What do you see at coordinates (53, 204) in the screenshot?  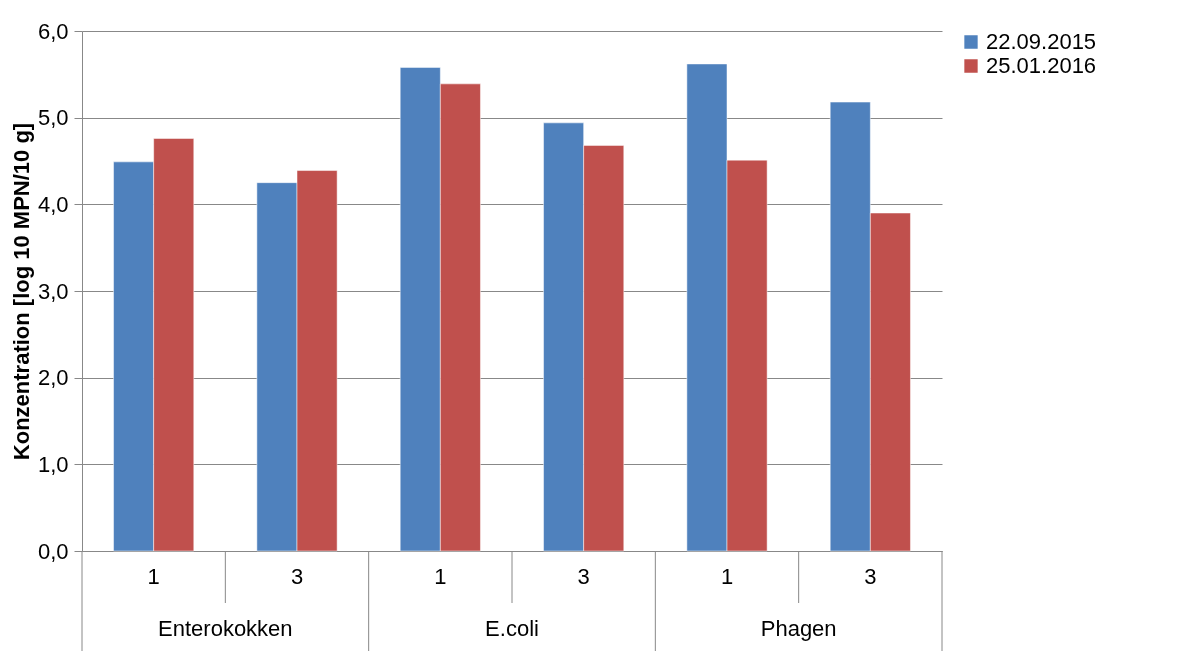 I see `y-tick-label: 4,0` at bounding box center [53, 204].